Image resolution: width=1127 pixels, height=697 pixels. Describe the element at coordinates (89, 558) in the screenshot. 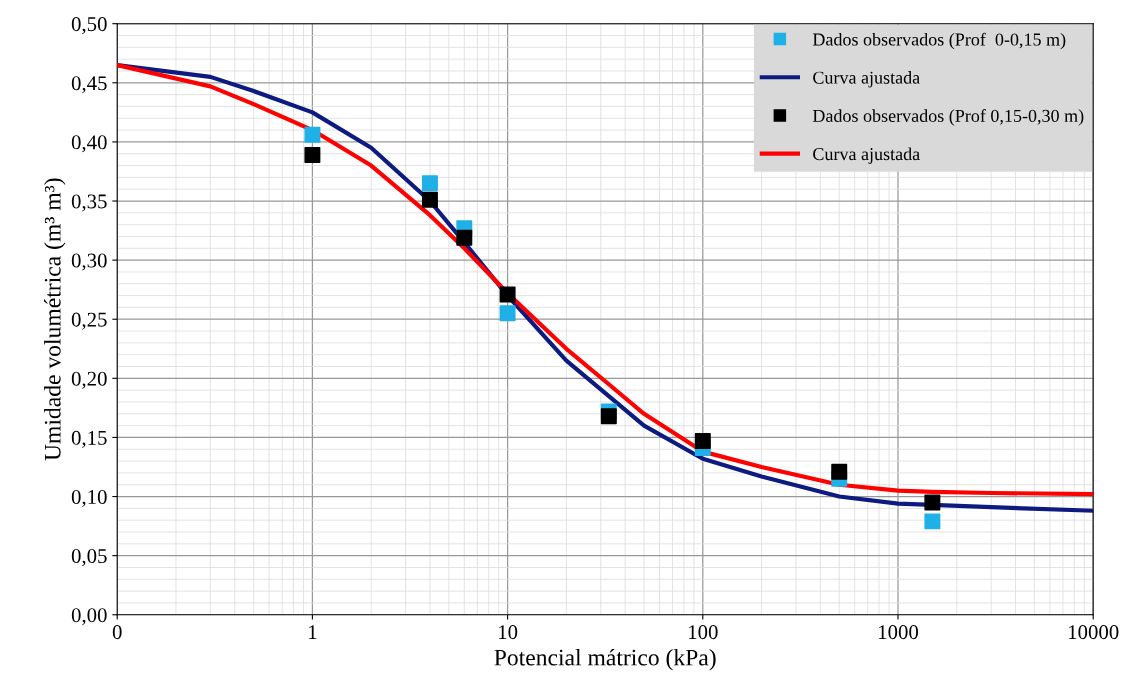

I see `y-tick-label: 0,05` at that location.